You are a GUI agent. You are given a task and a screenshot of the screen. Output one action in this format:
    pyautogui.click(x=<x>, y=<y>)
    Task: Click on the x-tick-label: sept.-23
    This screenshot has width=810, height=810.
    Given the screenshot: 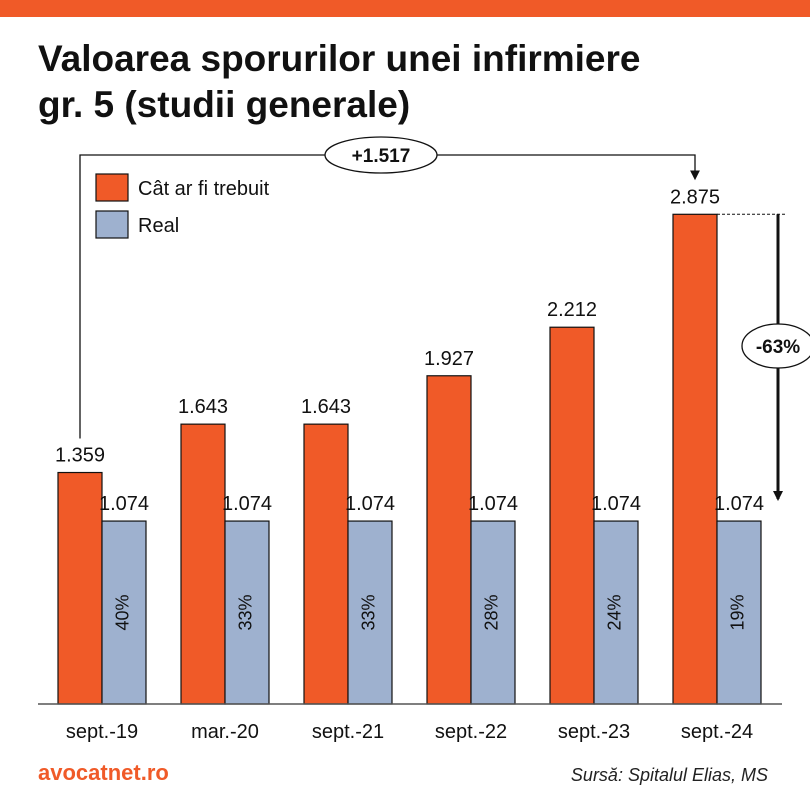 What is the action you would take?
    pyautogui.click(x=594, y=732)
    